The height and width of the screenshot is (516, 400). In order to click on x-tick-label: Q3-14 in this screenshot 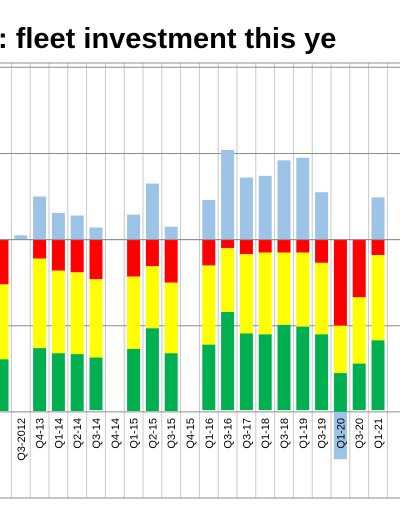, I will do `click(97, 433)`.